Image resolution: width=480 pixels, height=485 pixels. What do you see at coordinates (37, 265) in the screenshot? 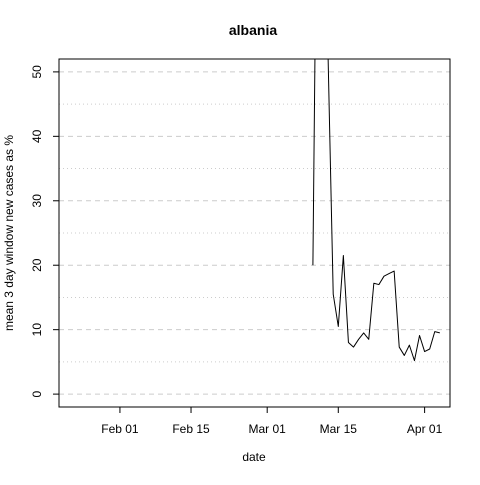
I see `y-tick-label: 20` at bounding box center [37, 265].